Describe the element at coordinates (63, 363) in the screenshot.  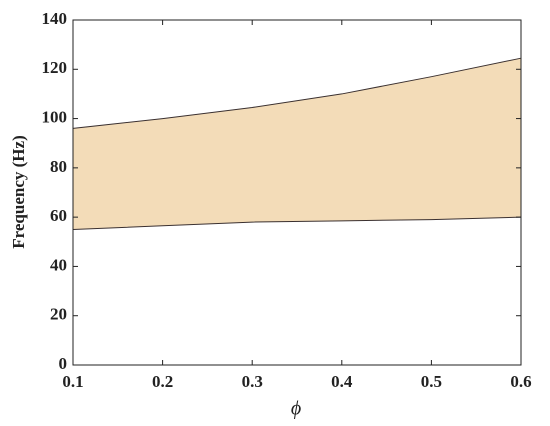
I see `y-tick-label: 0` at that location.